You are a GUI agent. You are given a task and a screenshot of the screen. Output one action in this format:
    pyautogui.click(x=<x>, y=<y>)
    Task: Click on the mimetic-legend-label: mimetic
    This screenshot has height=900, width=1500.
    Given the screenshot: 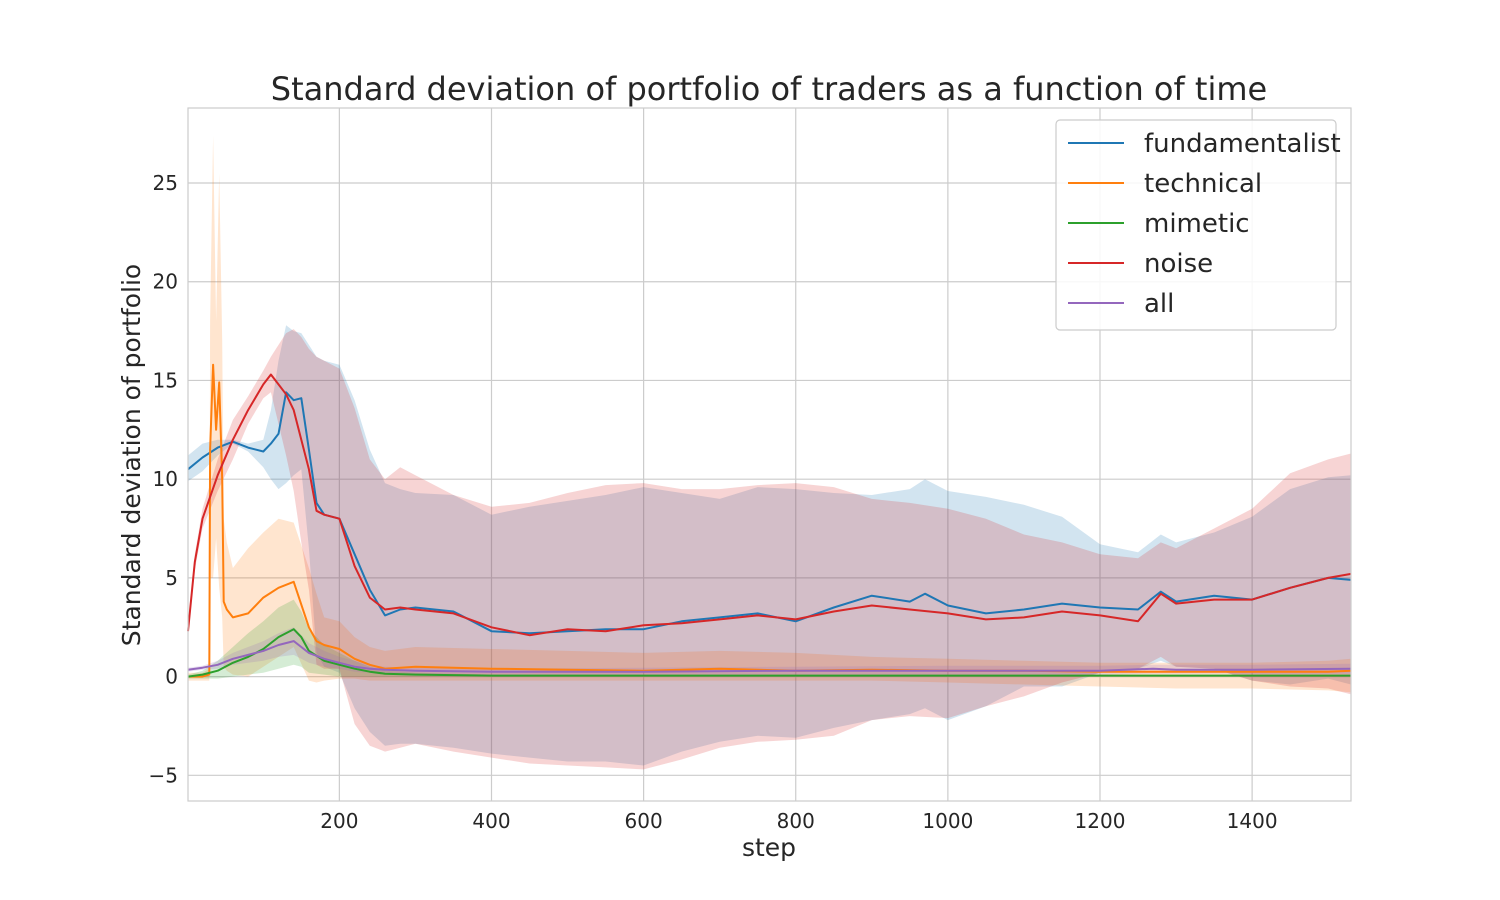 What is the action you would take?
    pyautogui.click(x=1197, y=224)
    